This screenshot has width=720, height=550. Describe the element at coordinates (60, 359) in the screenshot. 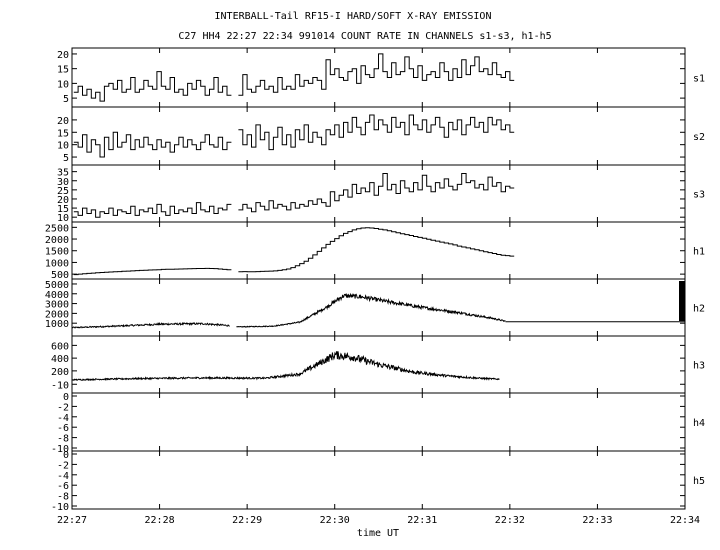

I see `y-tick-label-h3: 400` at that location.